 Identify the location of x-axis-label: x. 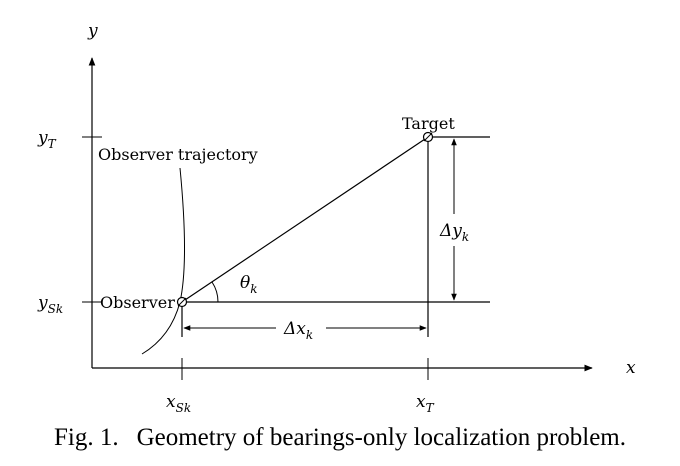
(631, 368).